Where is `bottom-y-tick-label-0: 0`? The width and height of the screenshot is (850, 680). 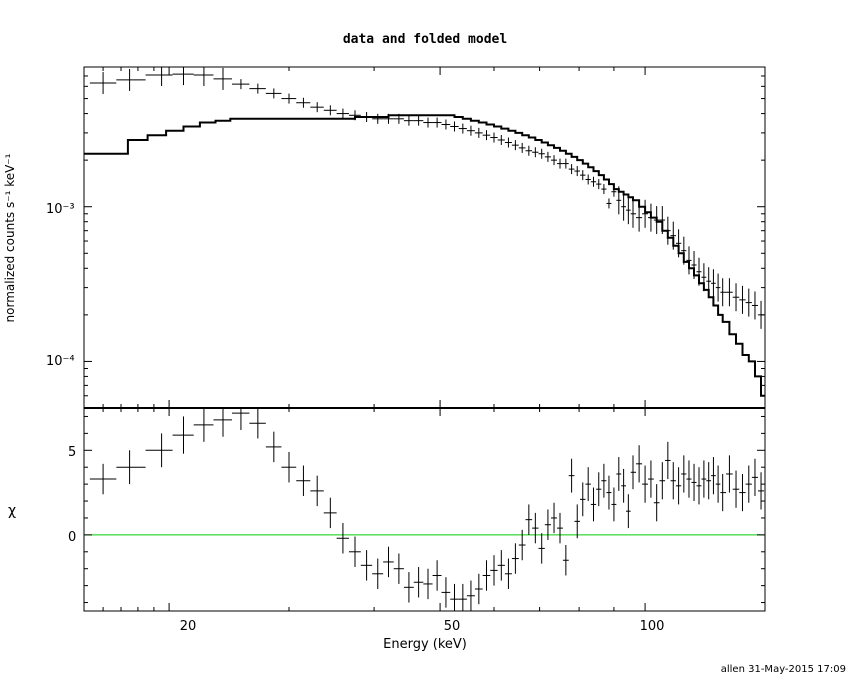
bottom-y-tick-label-0: 0 is located at coordinates (72, 537).